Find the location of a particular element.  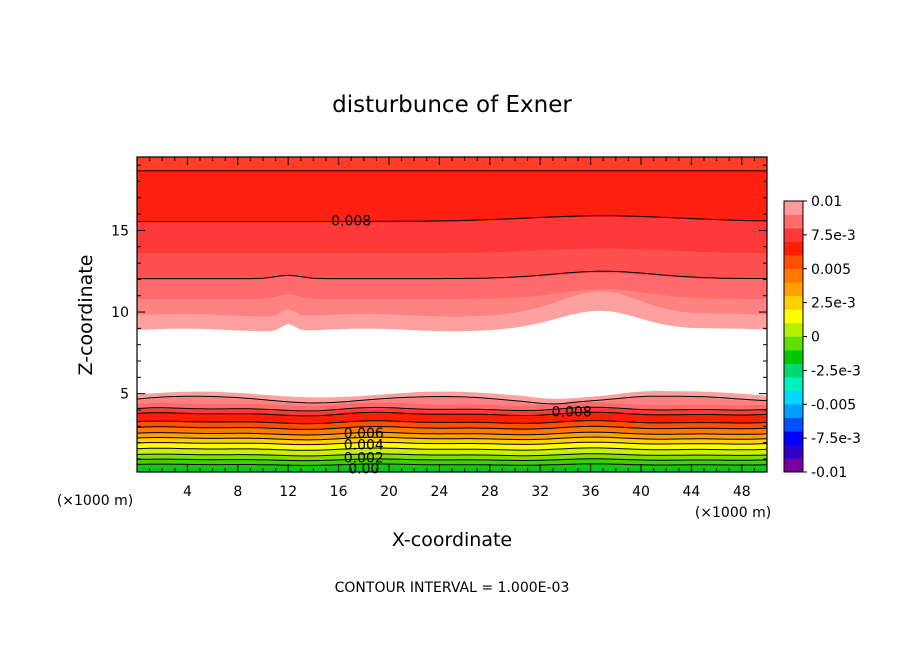

x-tick-label: 40 is located at coordinates (641, 492).